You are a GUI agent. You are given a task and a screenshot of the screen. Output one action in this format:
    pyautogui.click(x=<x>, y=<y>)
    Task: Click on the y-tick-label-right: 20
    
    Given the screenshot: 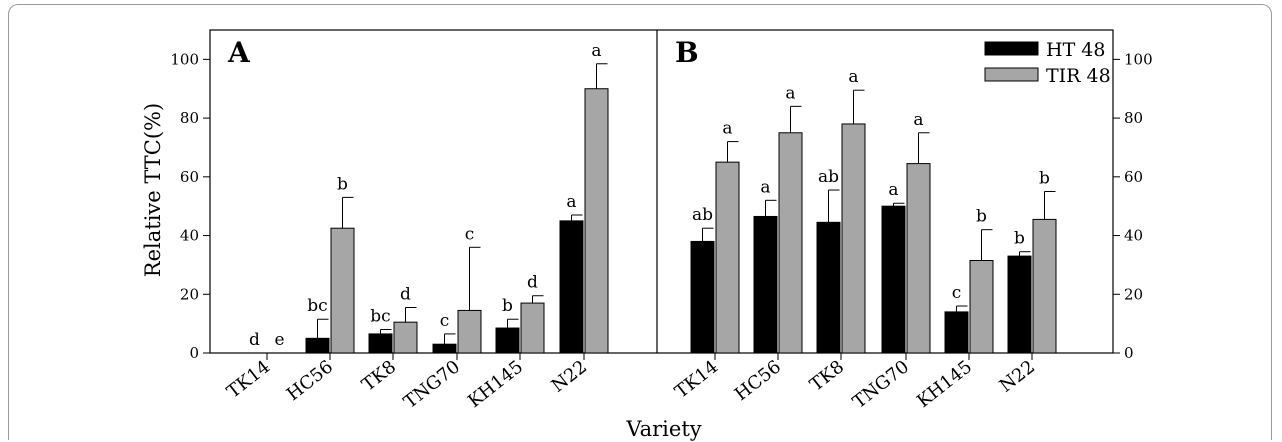 What is the action you would take?
    pyautogui.click(x=1133, y=294)
    